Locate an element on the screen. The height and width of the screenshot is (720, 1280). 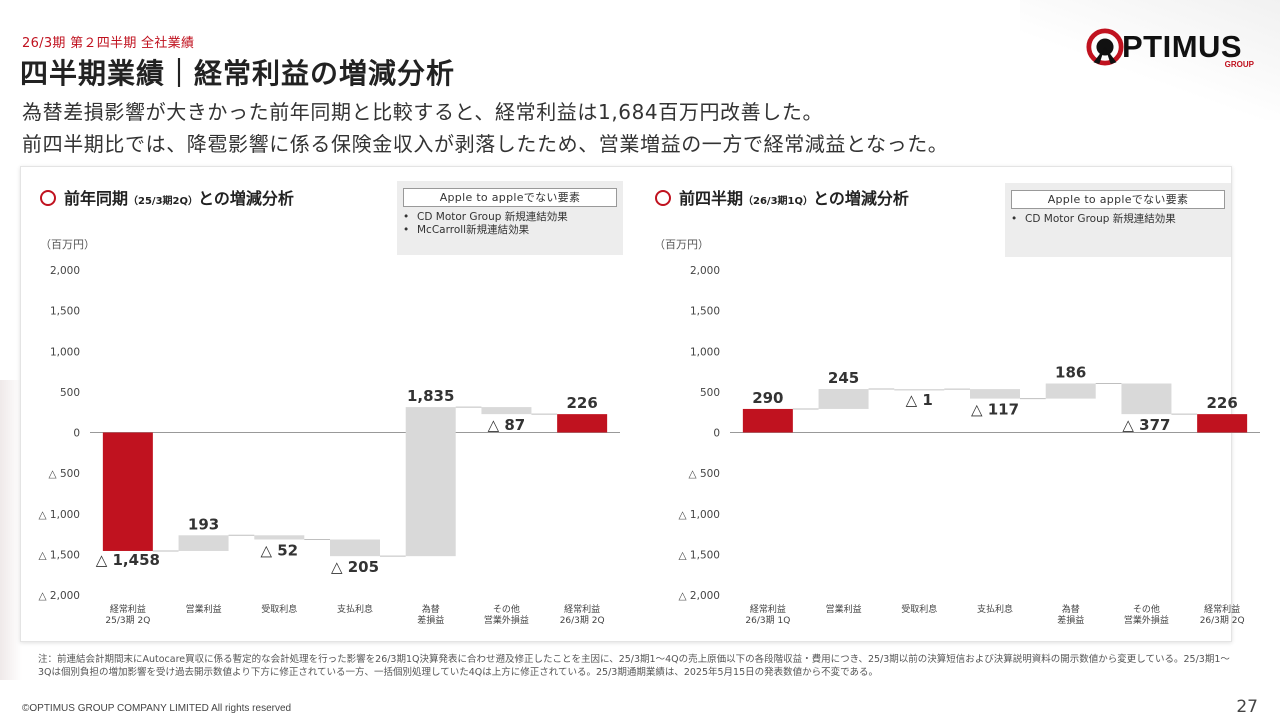
optimus-logo-icon is located at coordinates (1105, 47).